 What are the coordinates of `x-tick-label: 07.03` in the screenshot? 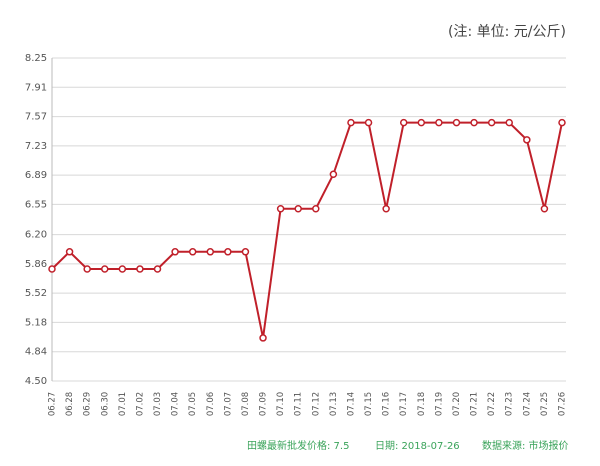 It's located at (158, 404).